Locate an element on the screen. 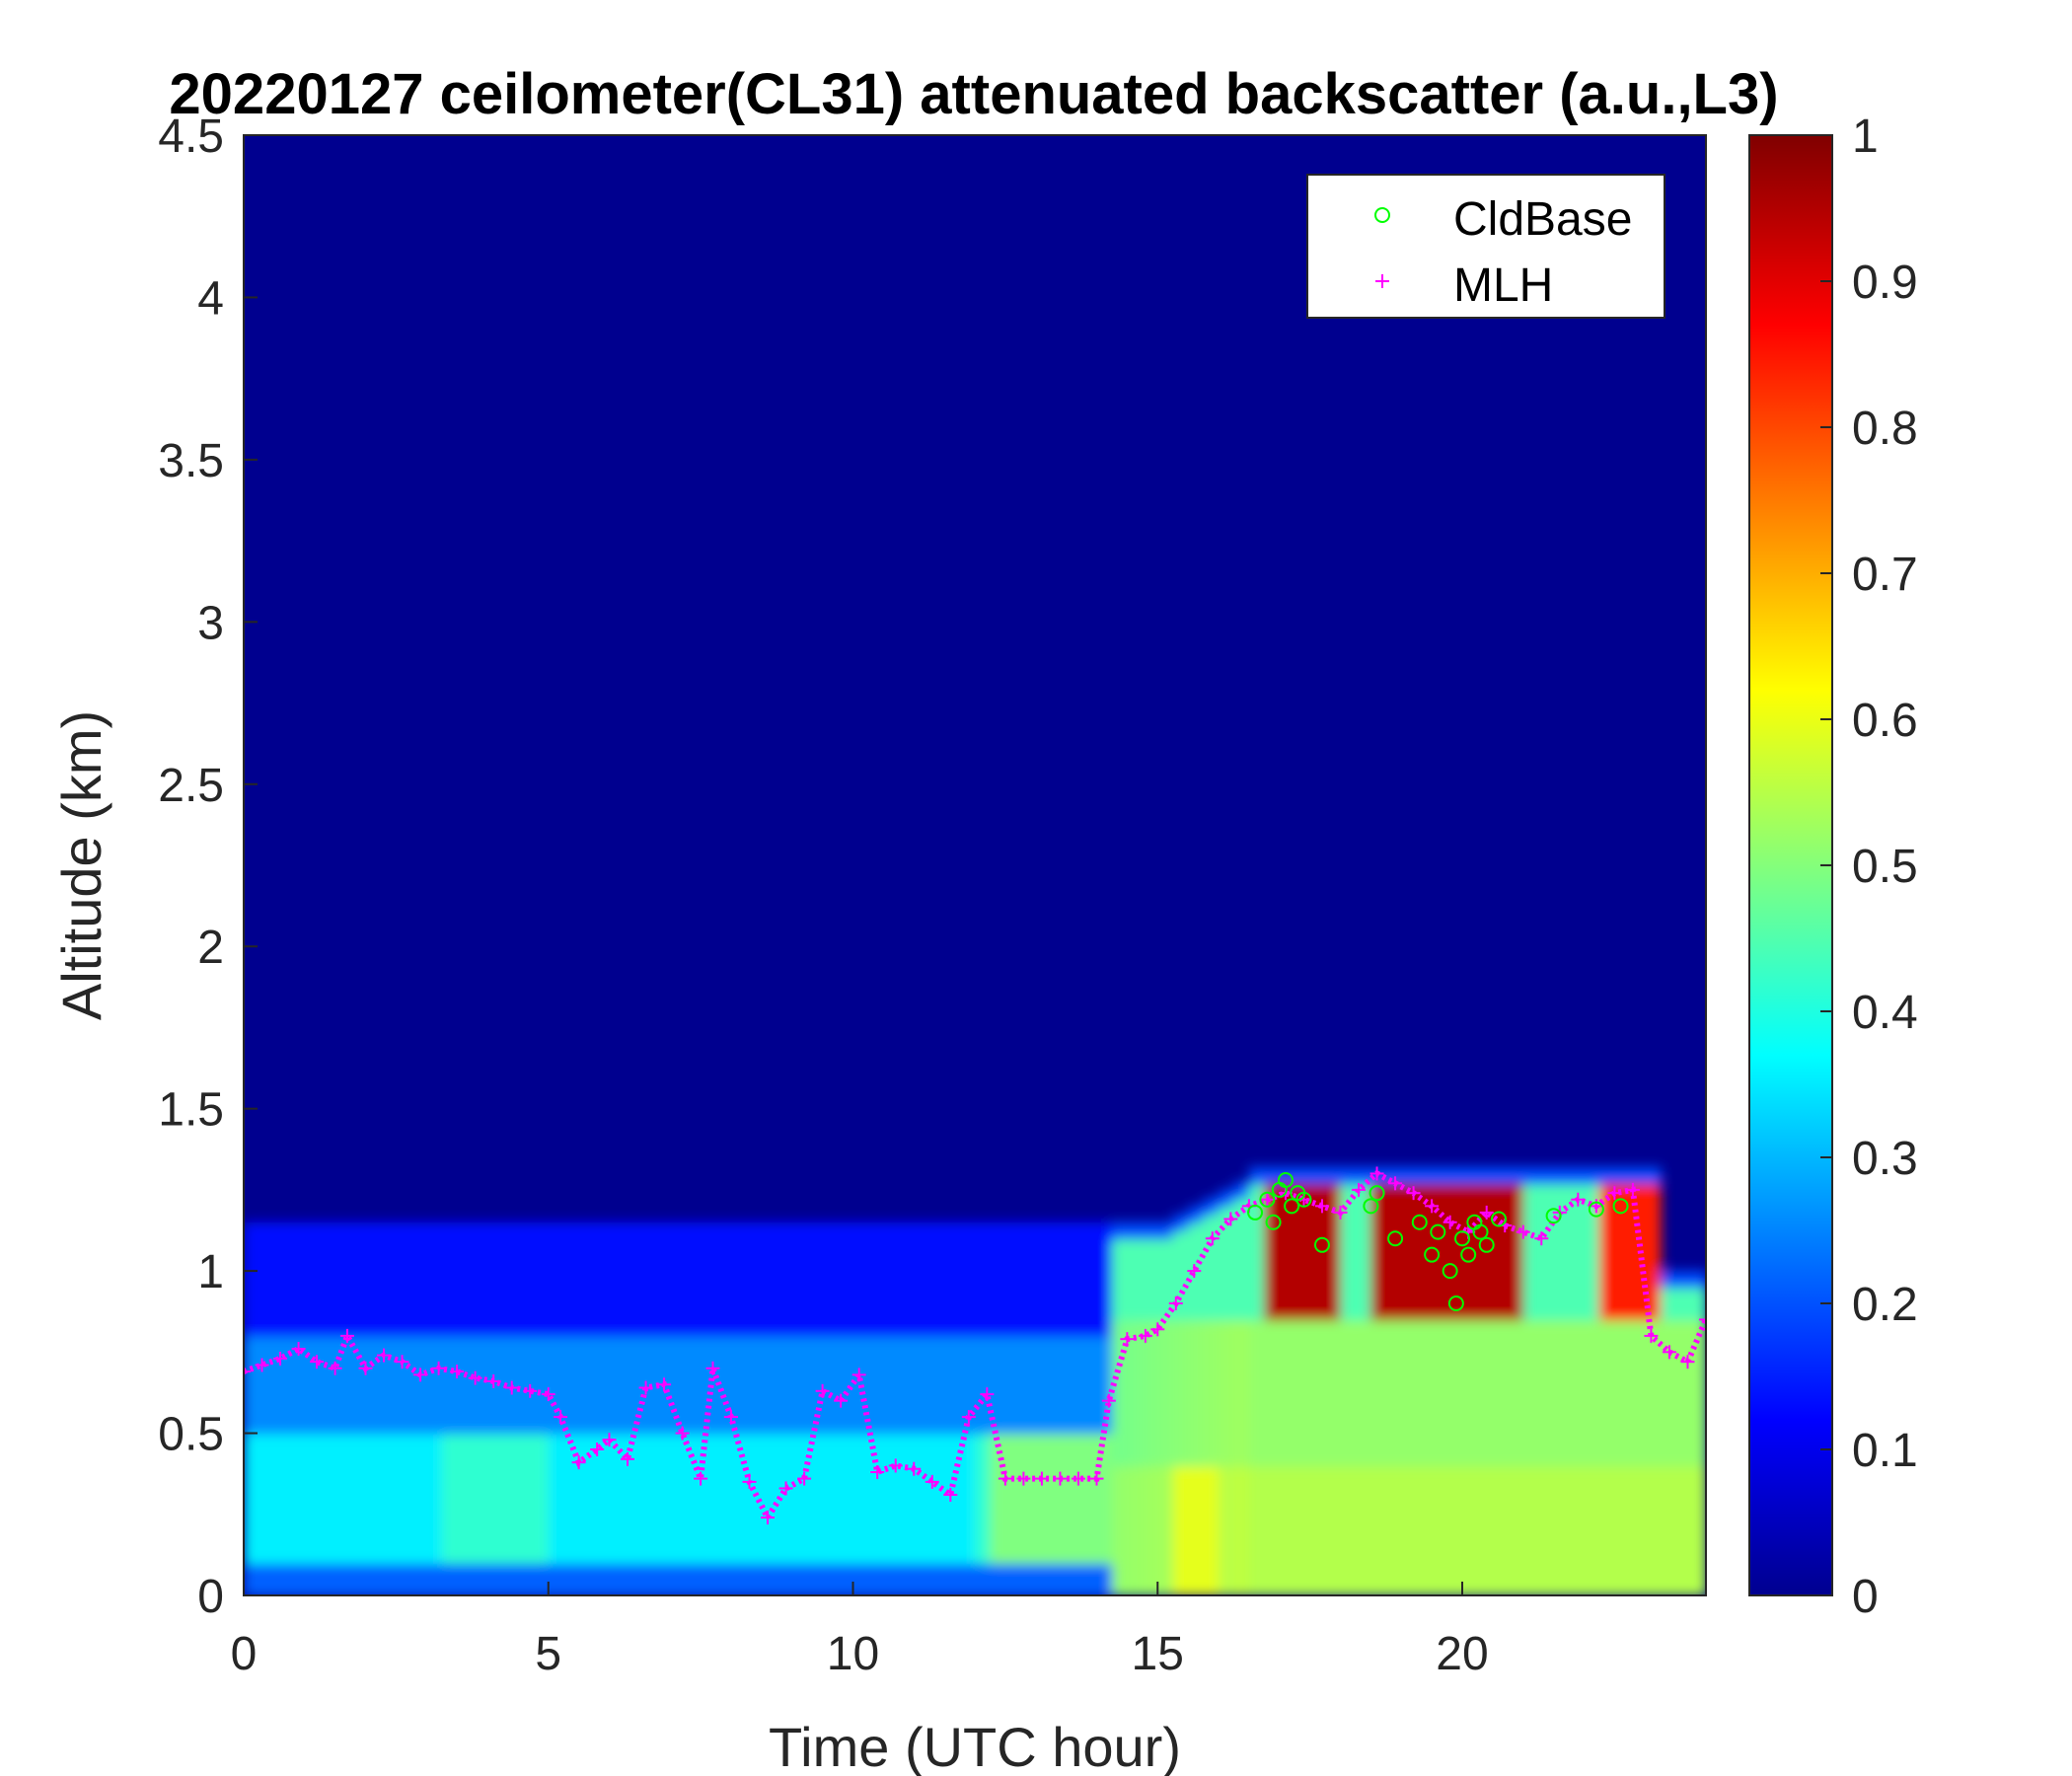 The height and width of the screenshot is (1776, 2072). legend-cldbase-marker is located at coordinates (1382, 215).